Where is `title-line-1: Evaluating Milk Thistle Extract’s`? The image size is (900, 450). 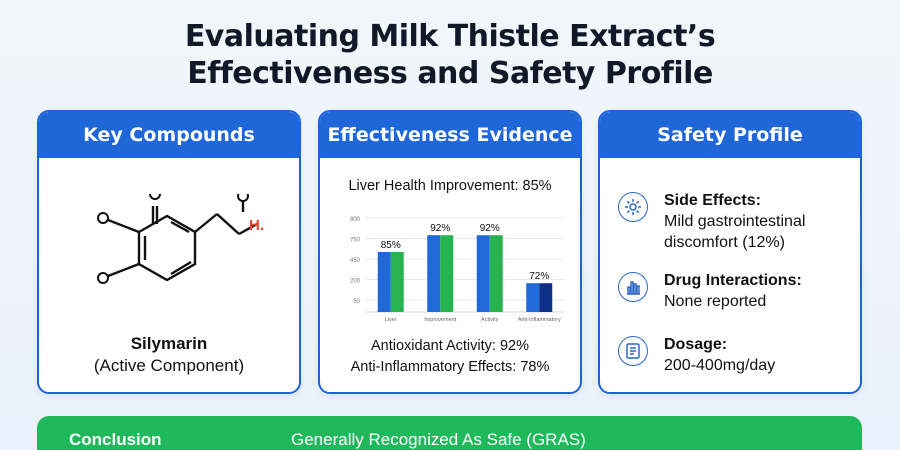 title-line-1: Evaluating Milk Thistle Extract’s is located at coordinates (450, 36).